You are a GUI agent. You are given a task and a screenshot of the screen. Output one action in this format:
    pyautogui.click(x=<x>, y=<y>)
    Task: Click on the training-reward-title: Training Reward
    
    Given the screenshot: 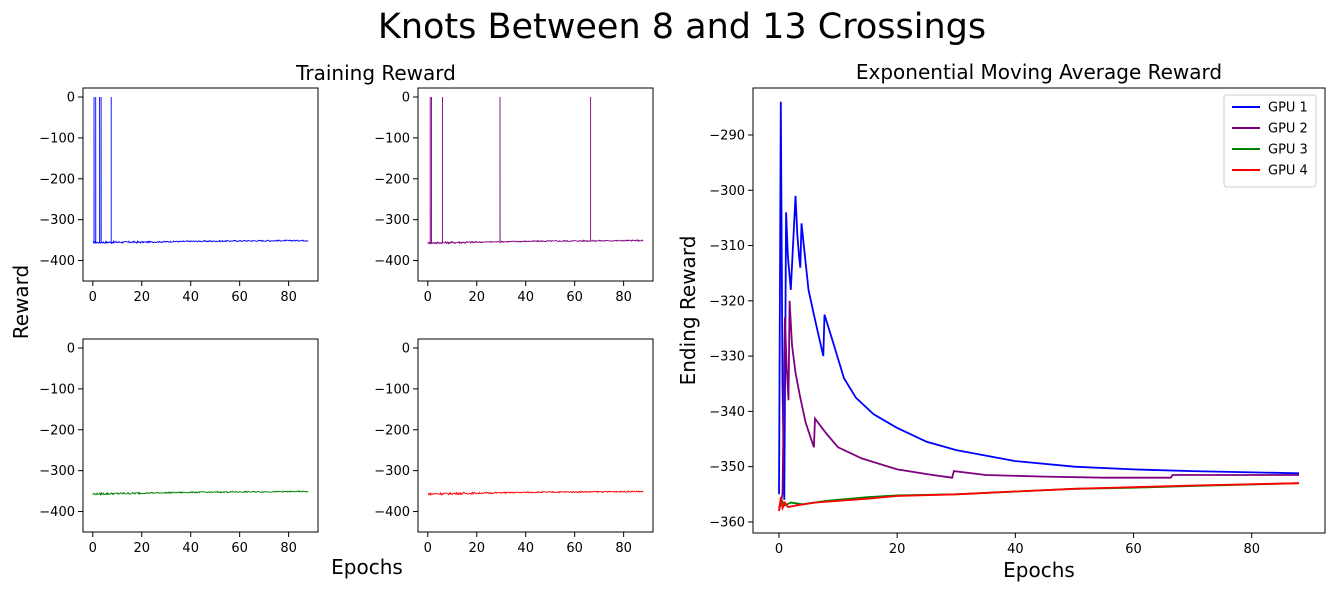 What is the action you would take?
    pyautogui.click(x=375, y=73)
    